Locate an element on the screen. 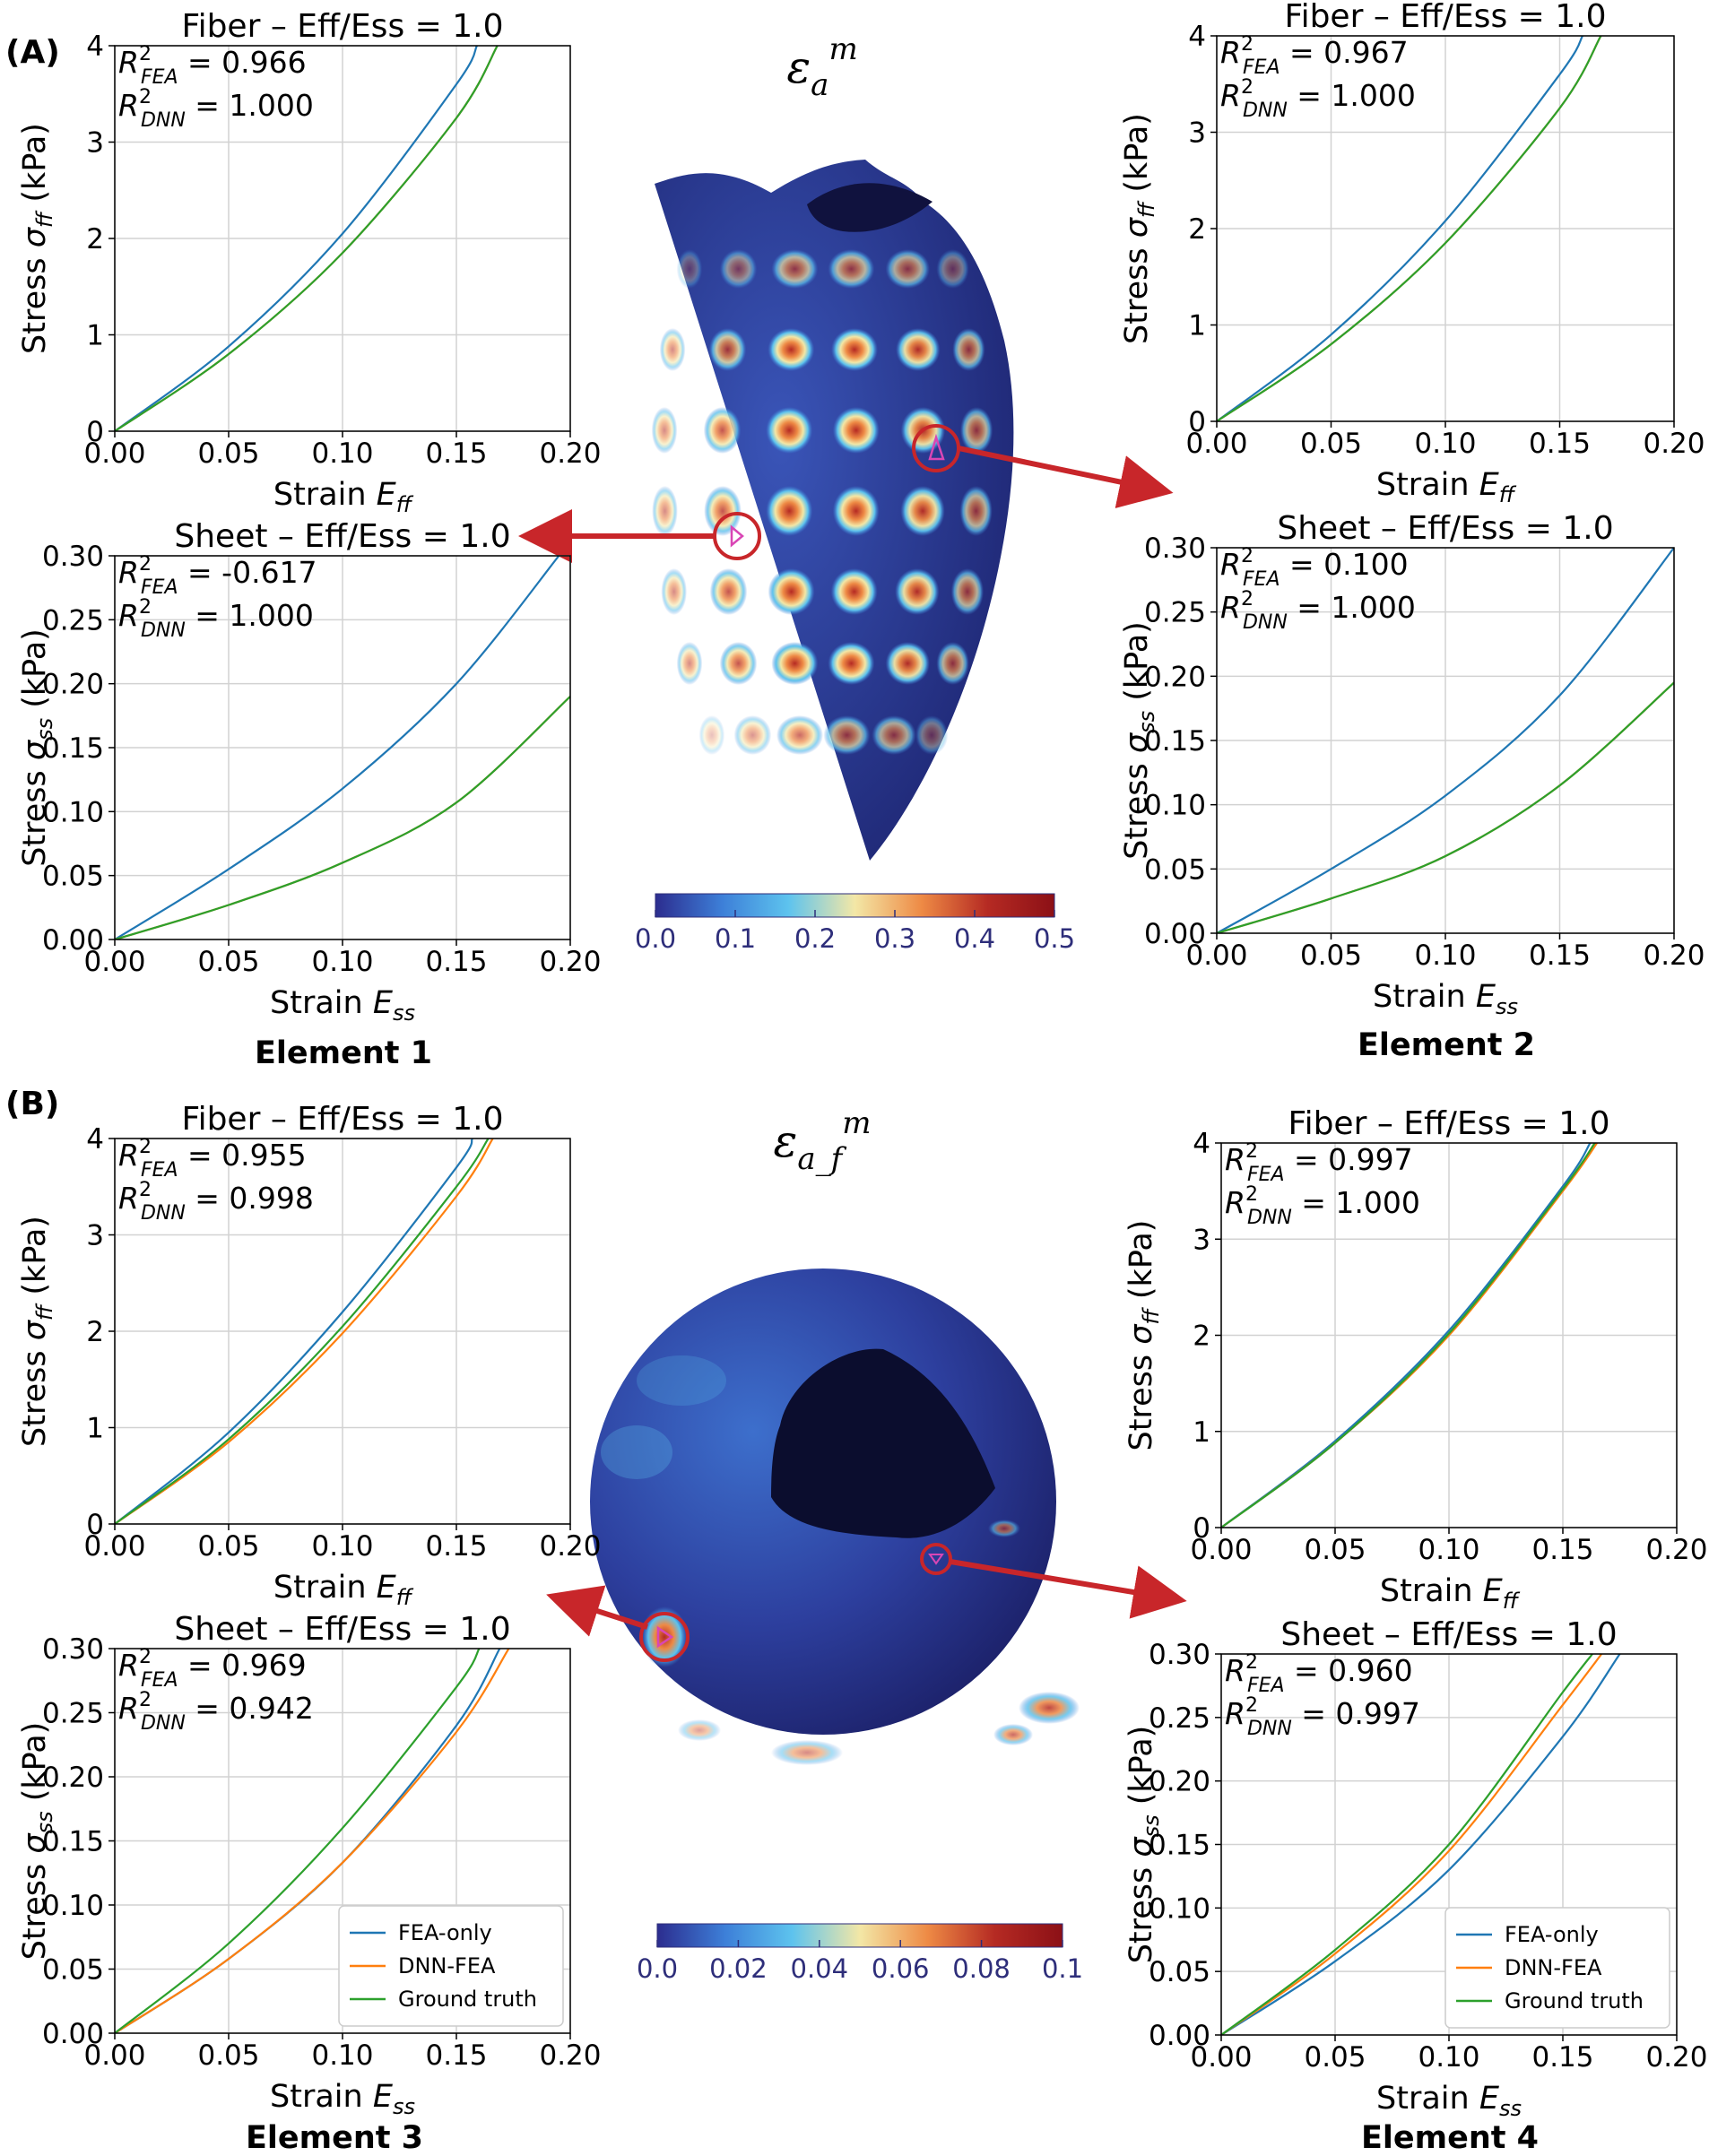  r2-annotation: R2 FEA = 0.960 is located at coordinates (1319, 1674).